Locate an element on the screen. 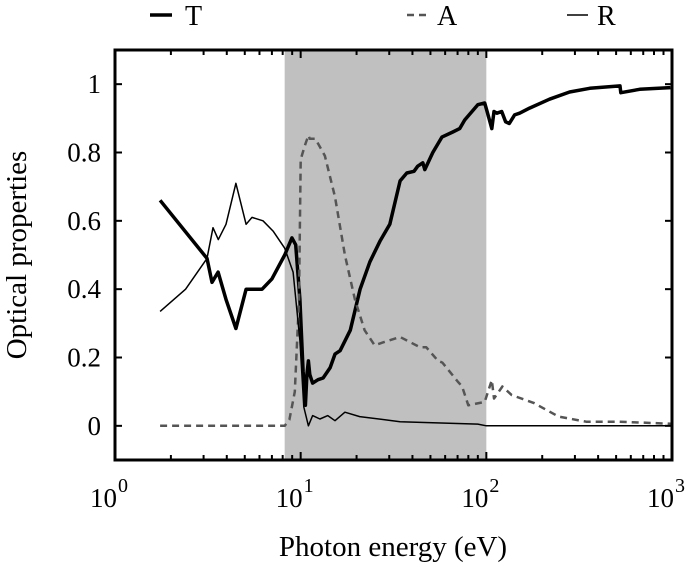  x-tick-label: 10 2 is located at coordinates (480, 494).